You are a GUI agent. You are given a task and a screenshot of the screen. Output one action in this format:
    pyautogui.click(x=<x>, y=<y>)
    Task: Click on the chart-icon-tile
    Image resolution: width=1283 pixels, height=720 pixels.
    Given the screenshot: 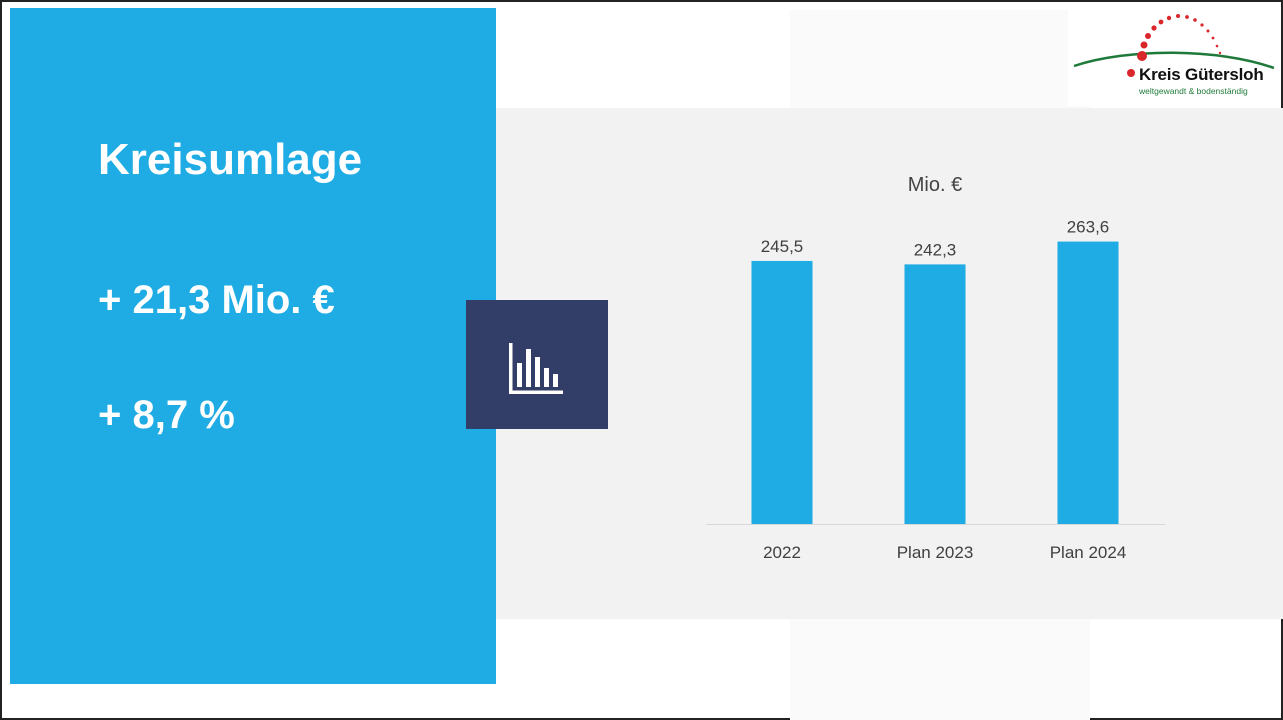 What is the action you would take?
    pyautogui.click(x=537, y=364)
    